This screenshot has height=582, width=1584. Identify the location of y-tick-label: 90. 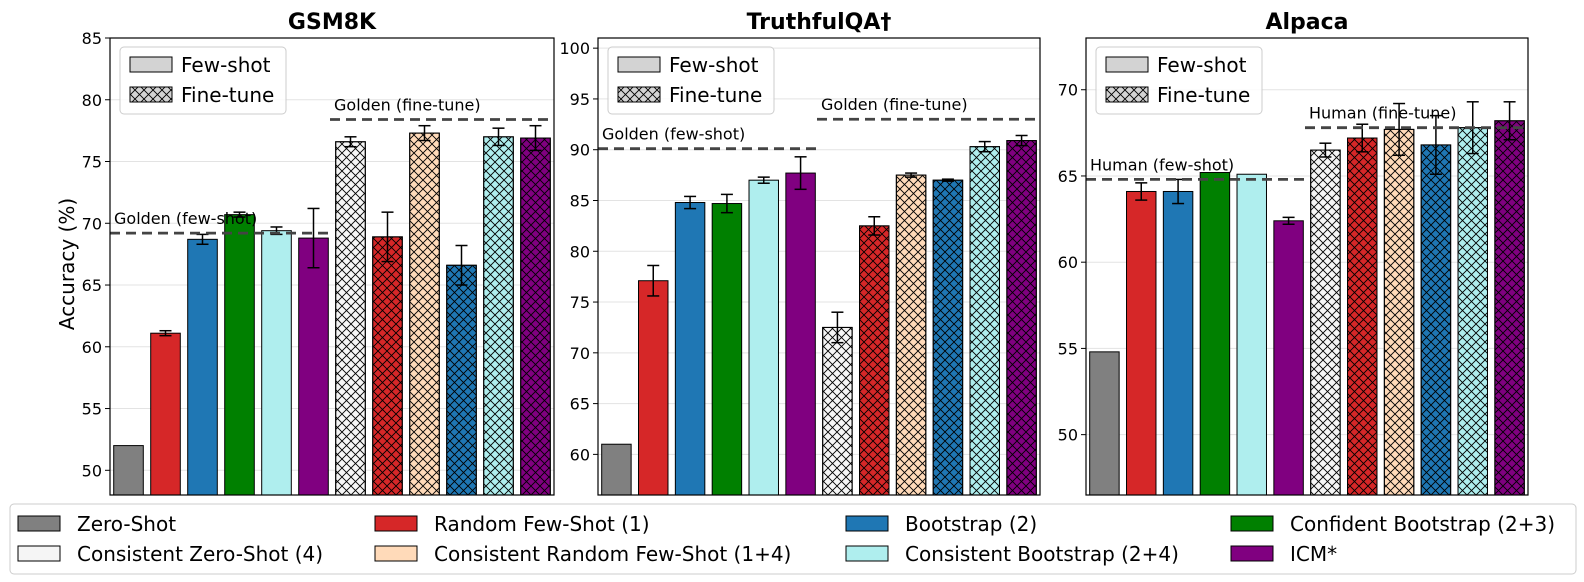
(580, 150).